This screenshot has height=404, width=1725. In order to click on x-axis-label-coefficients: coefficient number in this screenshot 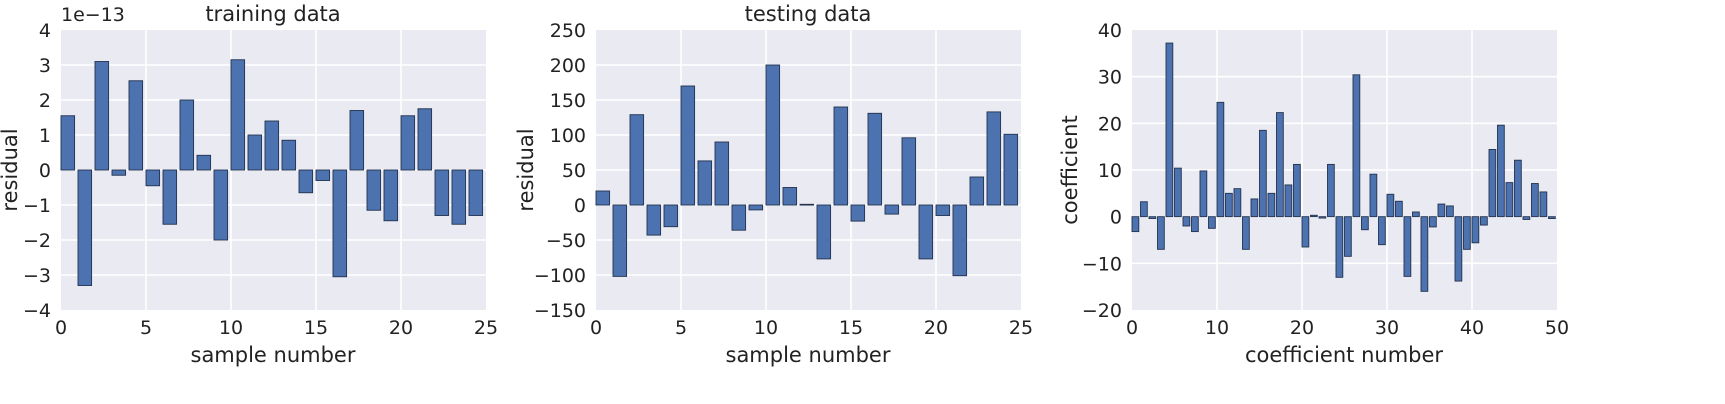, I will do `click(1344, 355)`.